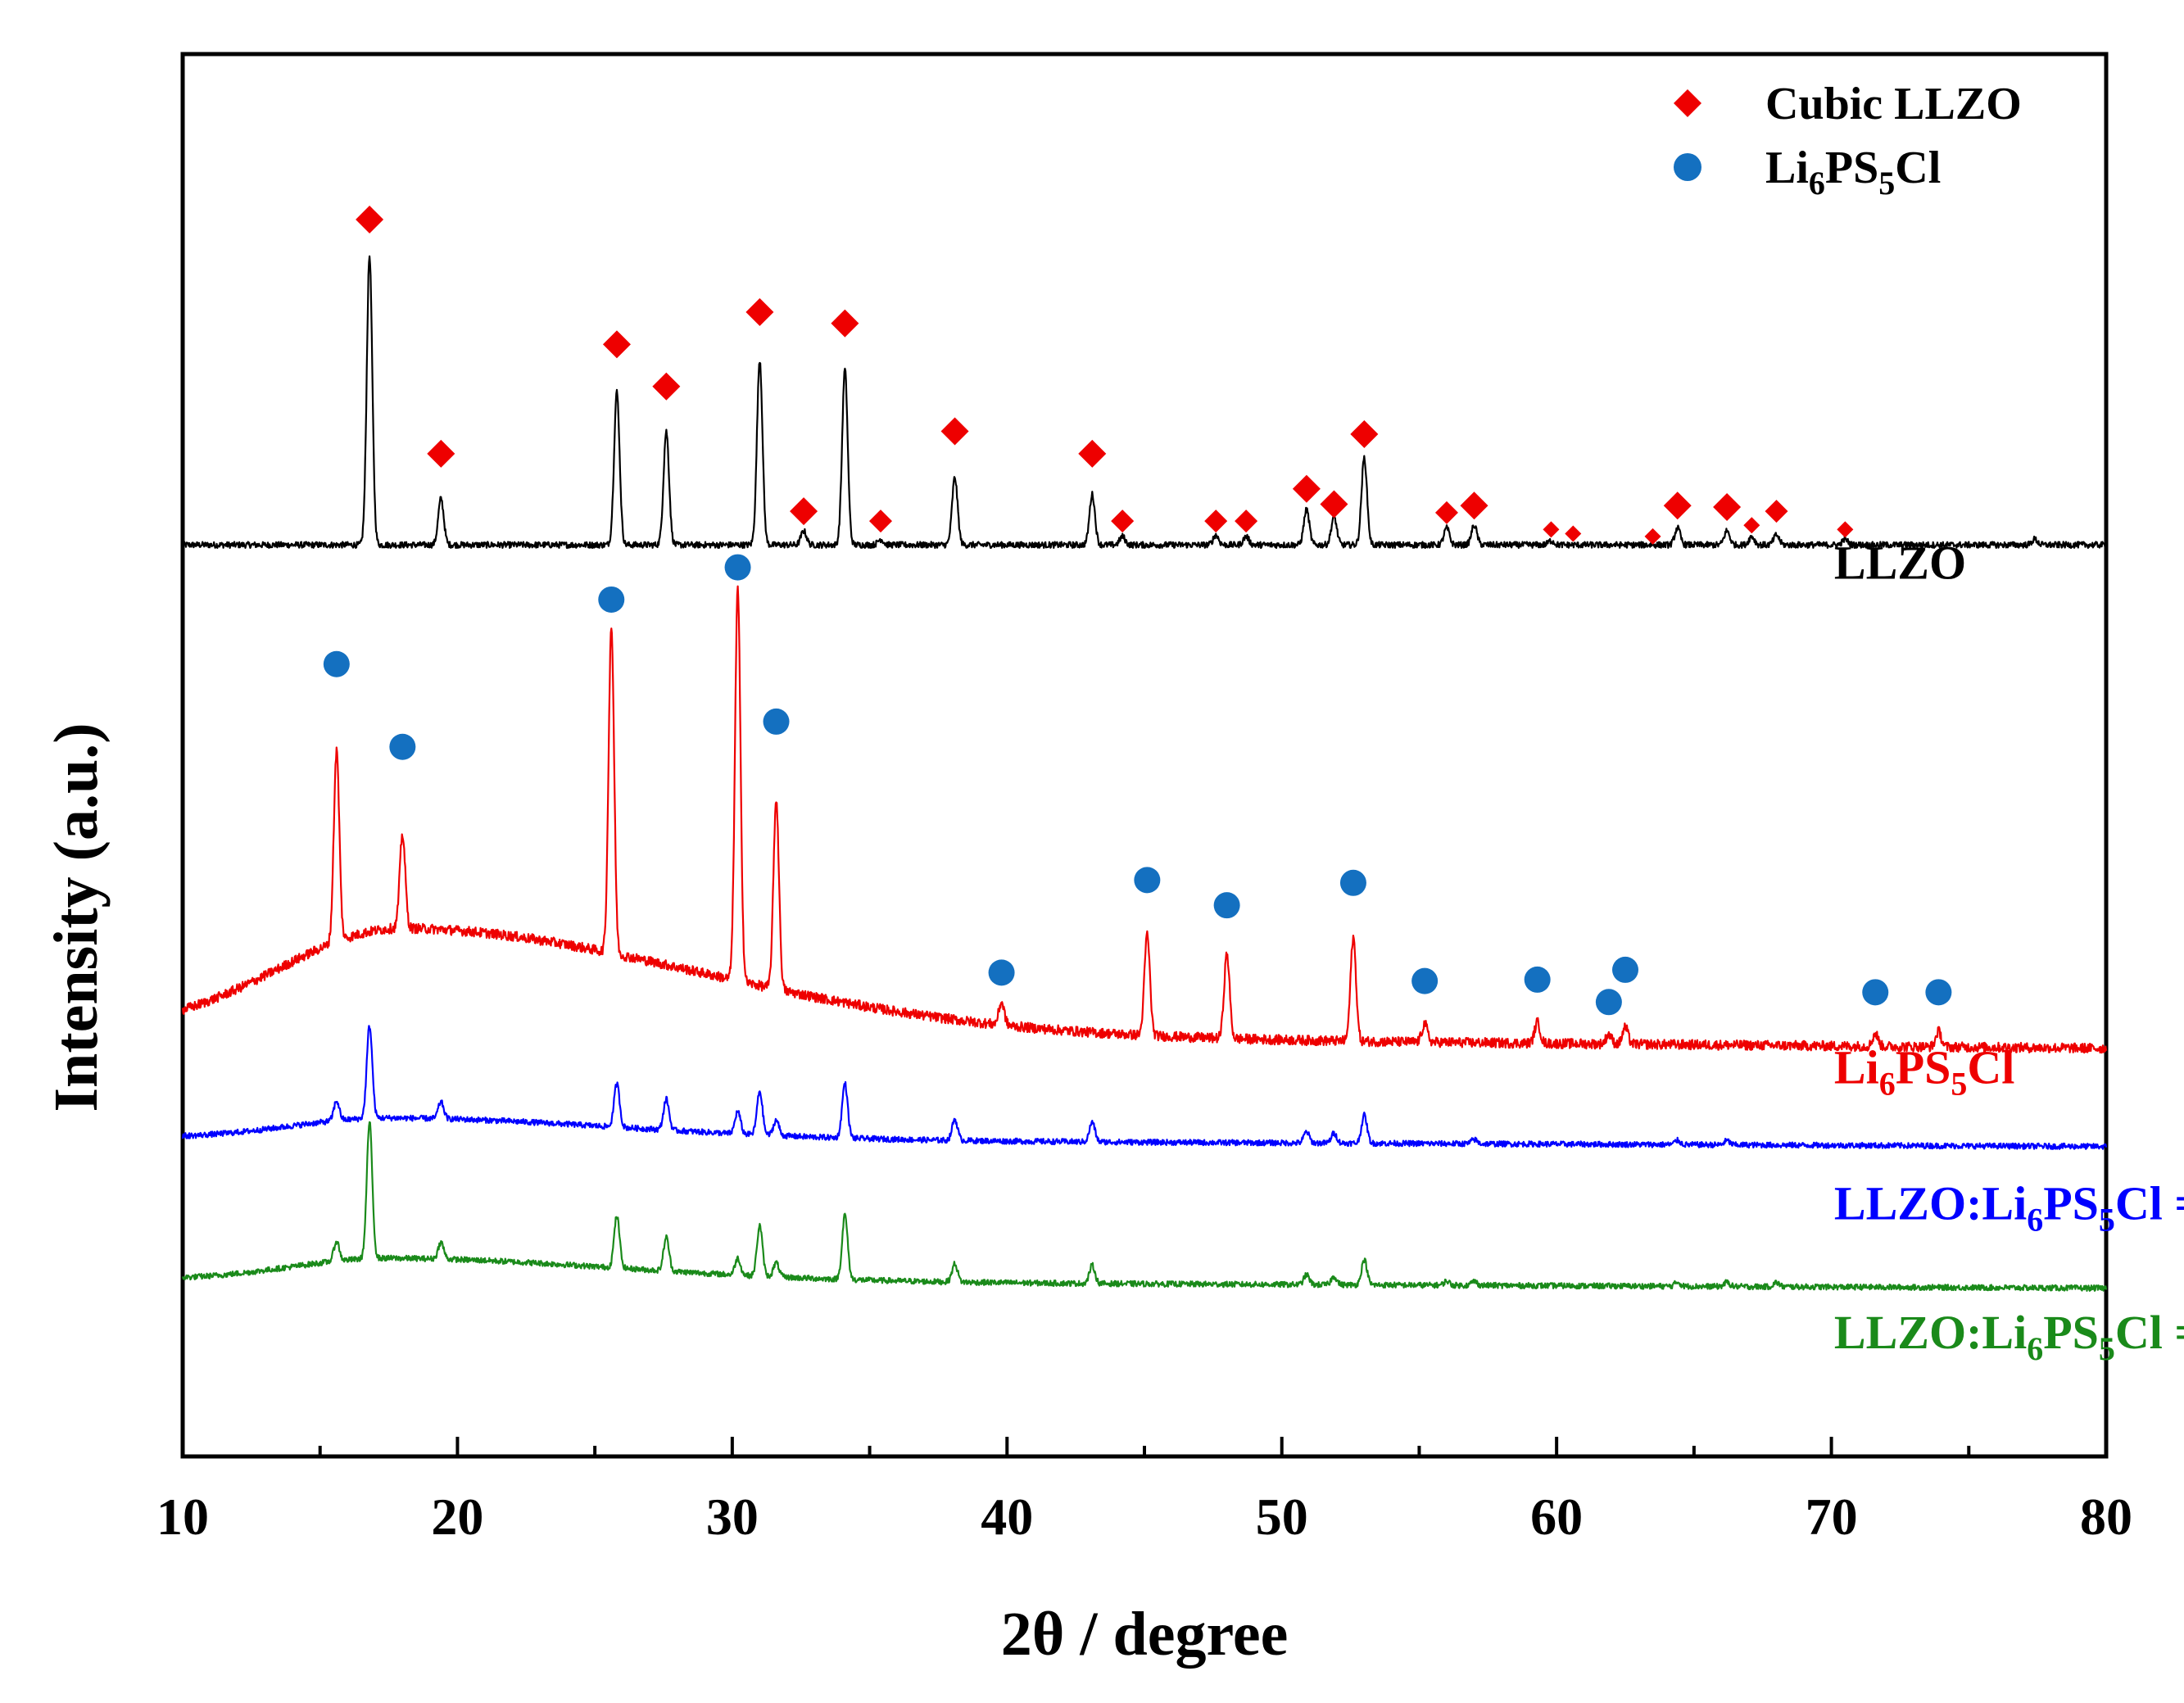 This screenshot has width=2184, height=1703. I want to click on label-llzo: LLZO, so click(1900, 562).